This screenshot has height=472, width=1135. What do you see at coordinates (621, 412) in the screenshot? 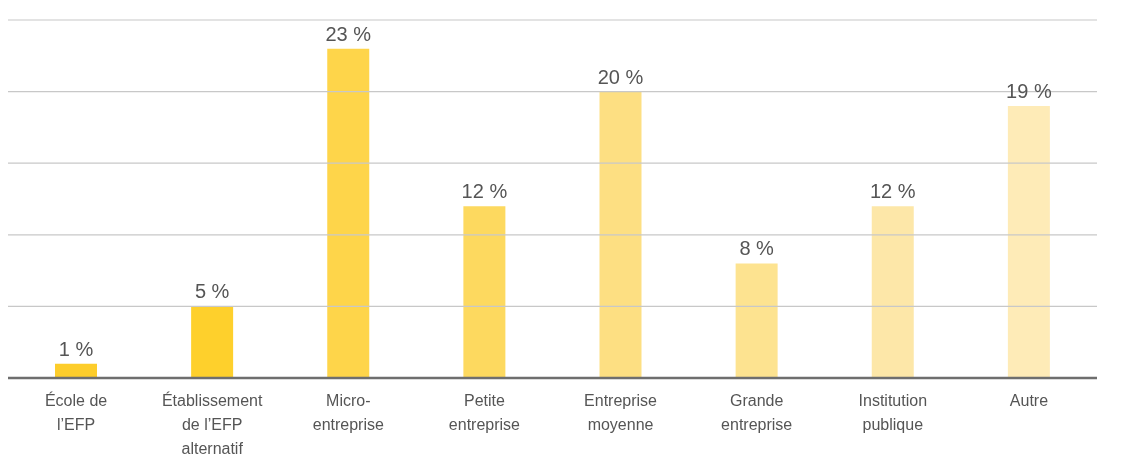
I see `x-tick-label: Entreprise moyenne` at bounding box center [621, 412].